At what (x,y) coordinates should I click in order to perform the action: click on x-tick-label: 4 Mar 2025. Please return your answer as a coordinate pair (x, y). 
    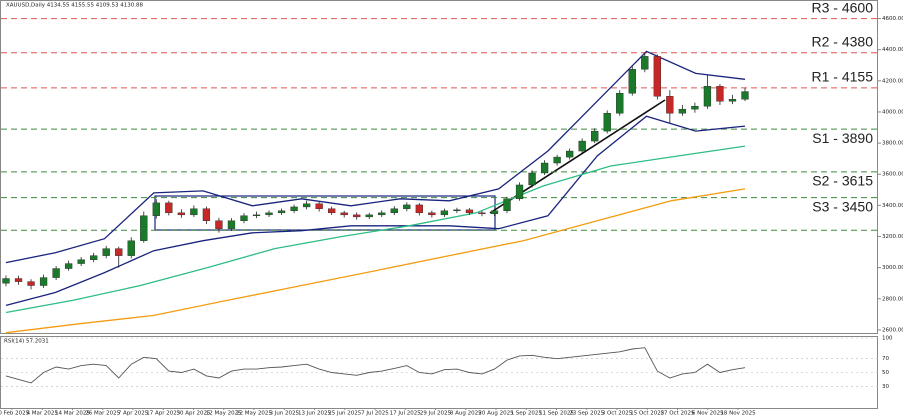
    Looking at the image, I should click on (43, 414).